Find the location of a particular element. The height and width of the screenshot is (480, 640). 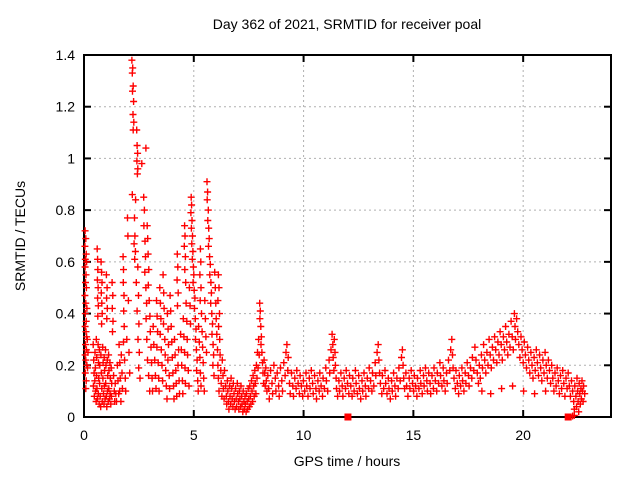

x-tick-label: 10 is located at coordinates (304, 435).